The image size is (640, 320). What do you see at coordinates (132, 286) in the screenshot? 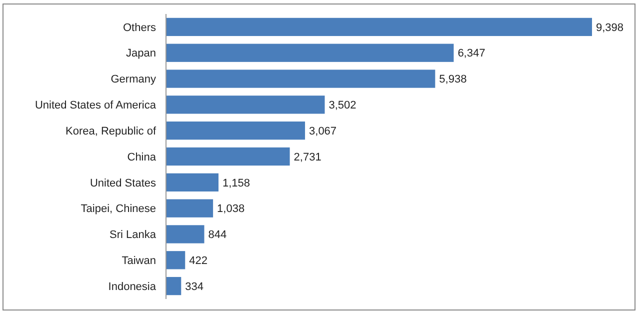
I see `y-tick-label: Indonesia` at bounding box center [132, 286].